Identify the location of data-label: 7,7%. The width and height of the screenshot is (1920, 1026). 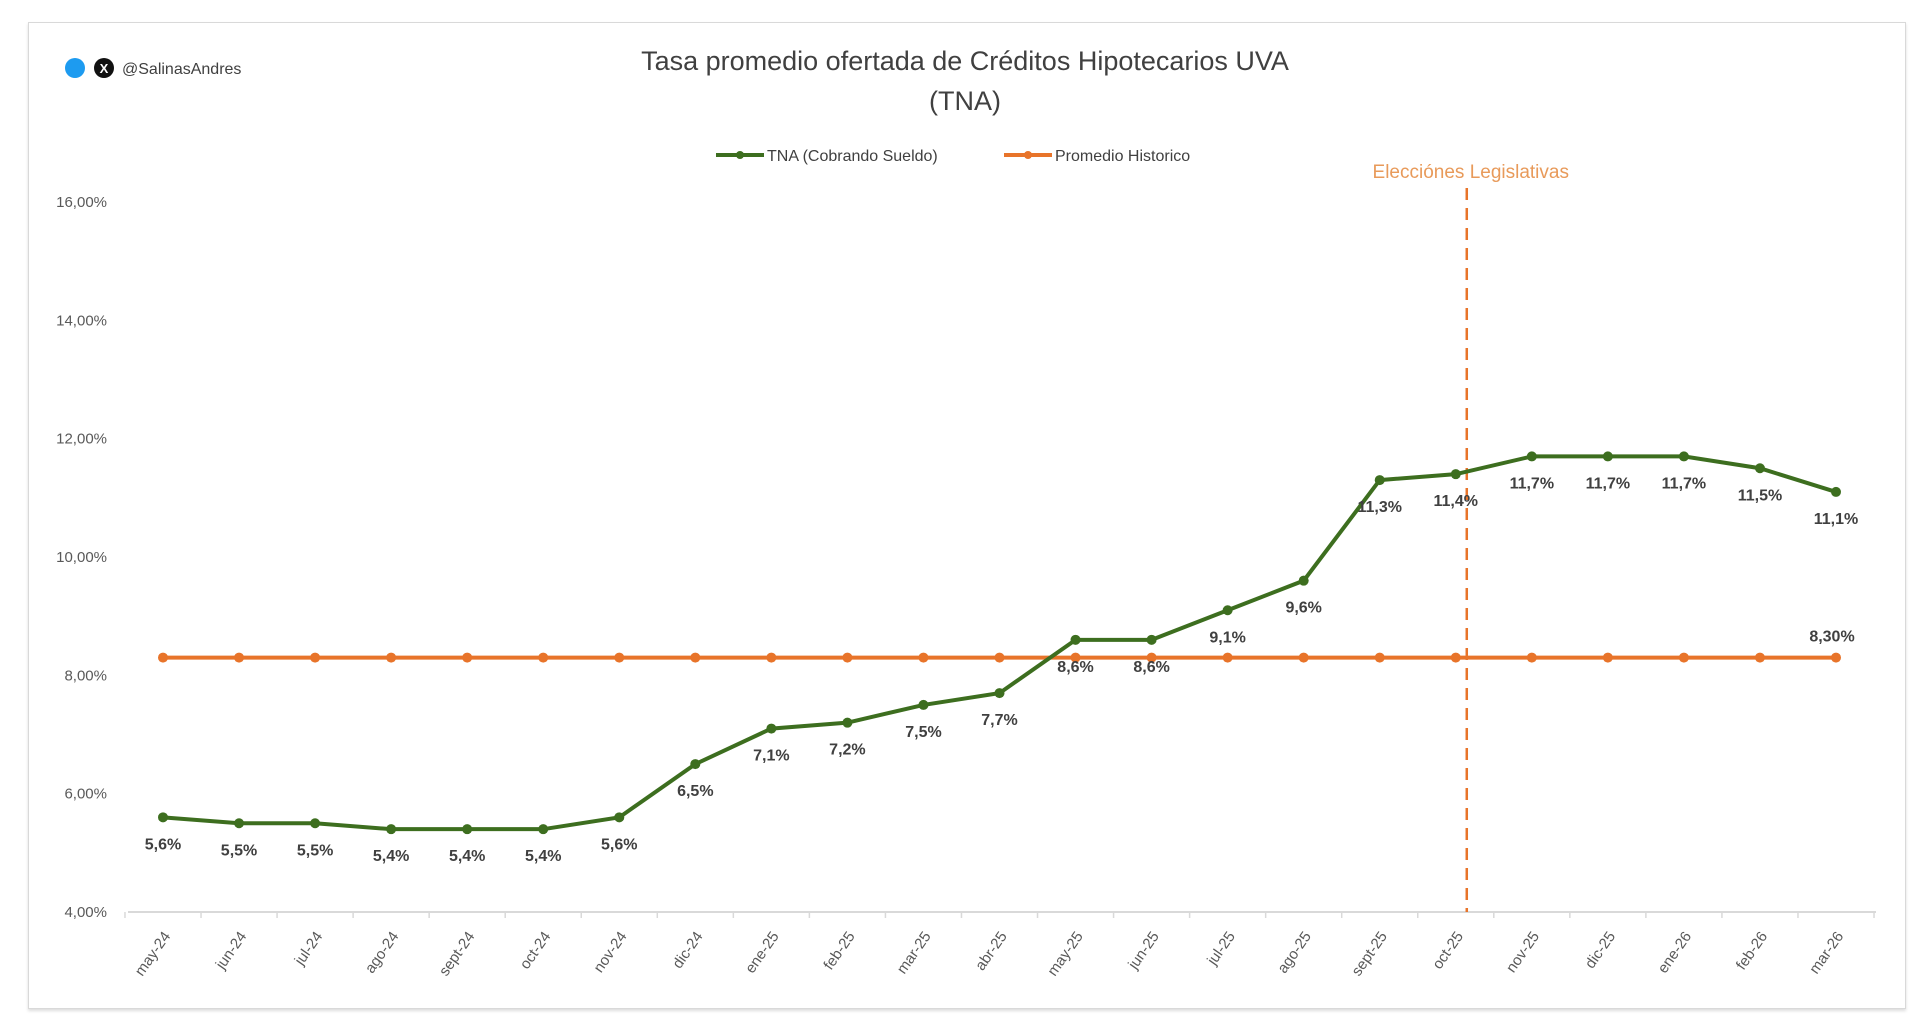
(999, 720).